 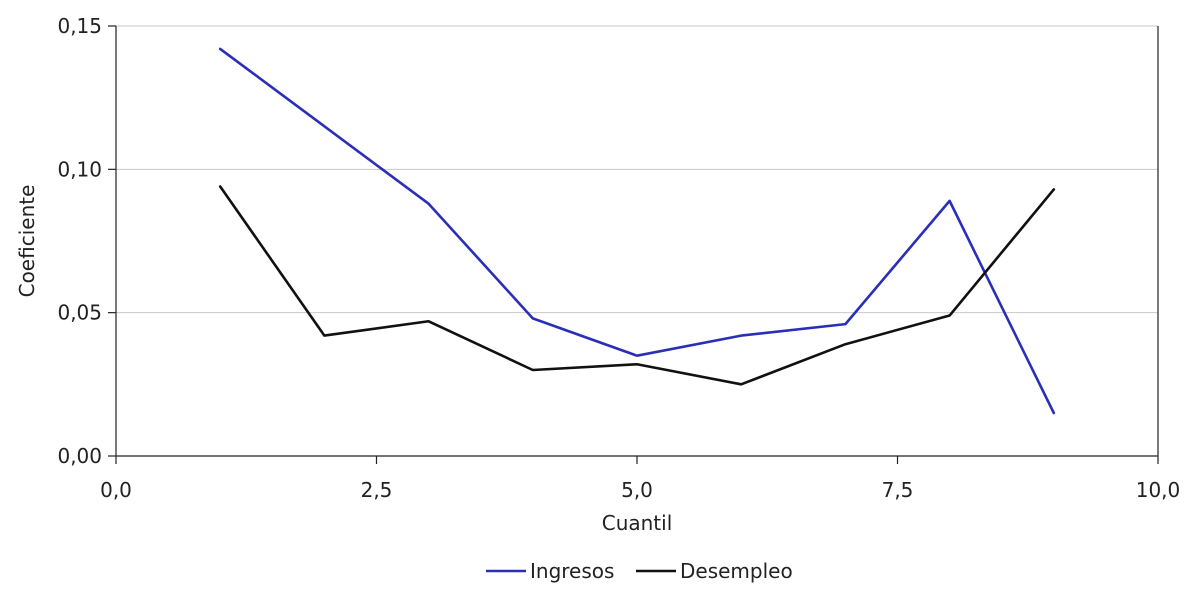 I want to click on y-tick-label: 0,15, so click(x=79, y=26).